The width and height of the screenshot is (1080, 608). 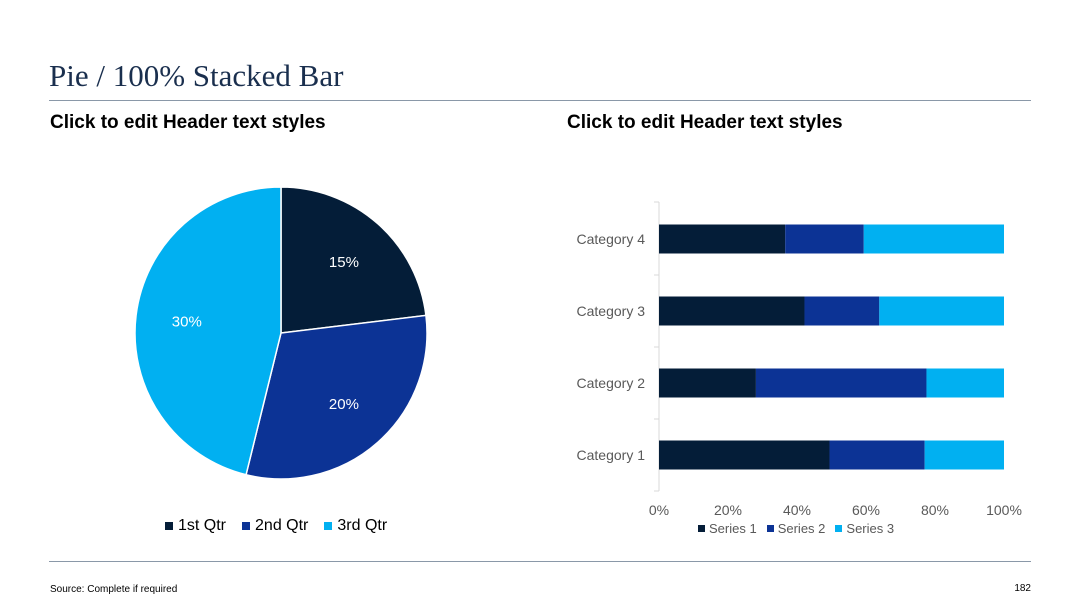 What do you see at coordinates (1004, 510) in the screenshot?
I see `x-tick-label-6: 100%` at bounding box center [1004, 510].